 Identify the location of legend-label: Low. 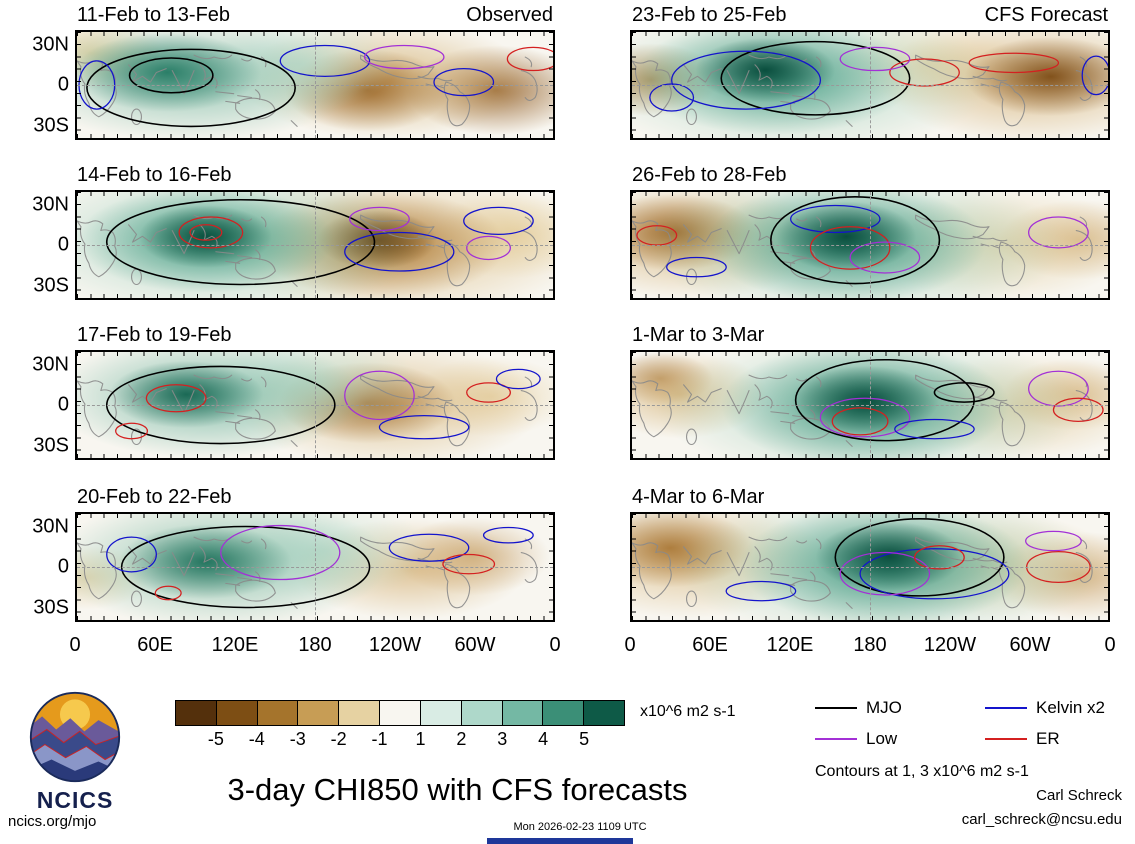
(882, 738).